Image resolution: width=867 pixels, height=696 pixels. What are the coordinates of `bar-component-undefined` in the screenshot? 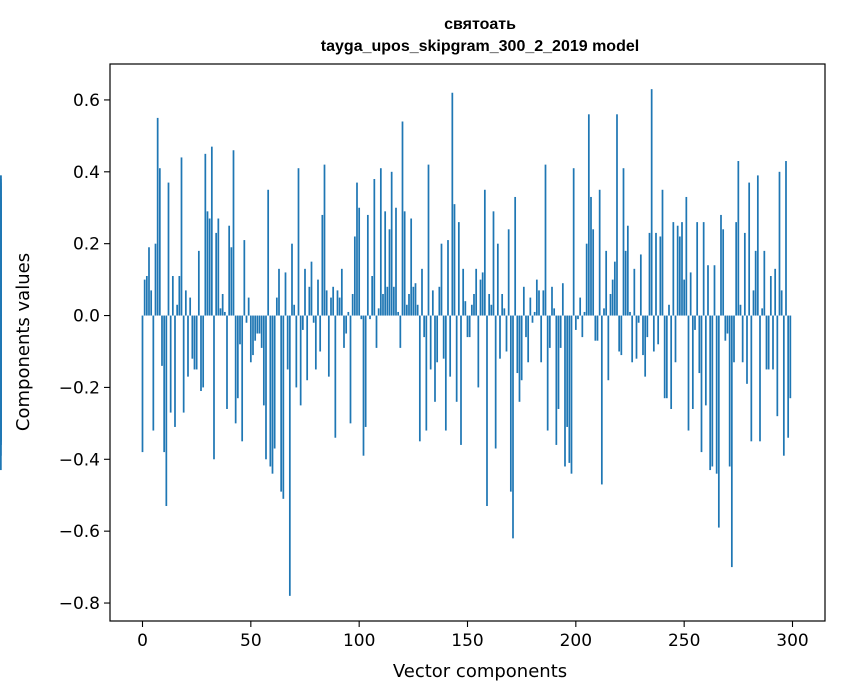 It's located at (1, 258).